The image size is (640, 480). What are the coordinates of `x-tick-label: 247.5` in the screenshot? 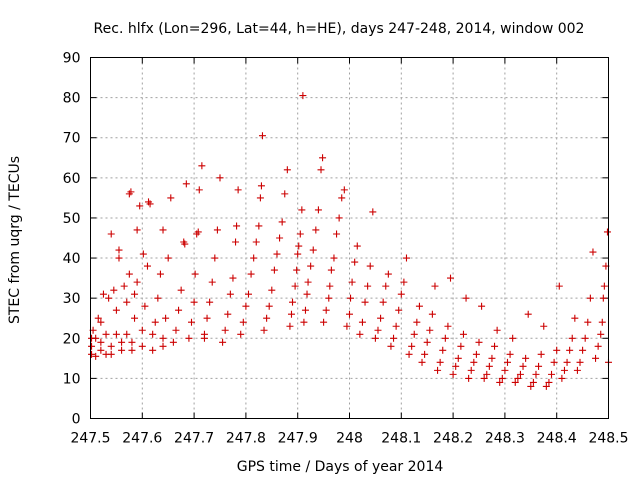 It's located at (90, 439).